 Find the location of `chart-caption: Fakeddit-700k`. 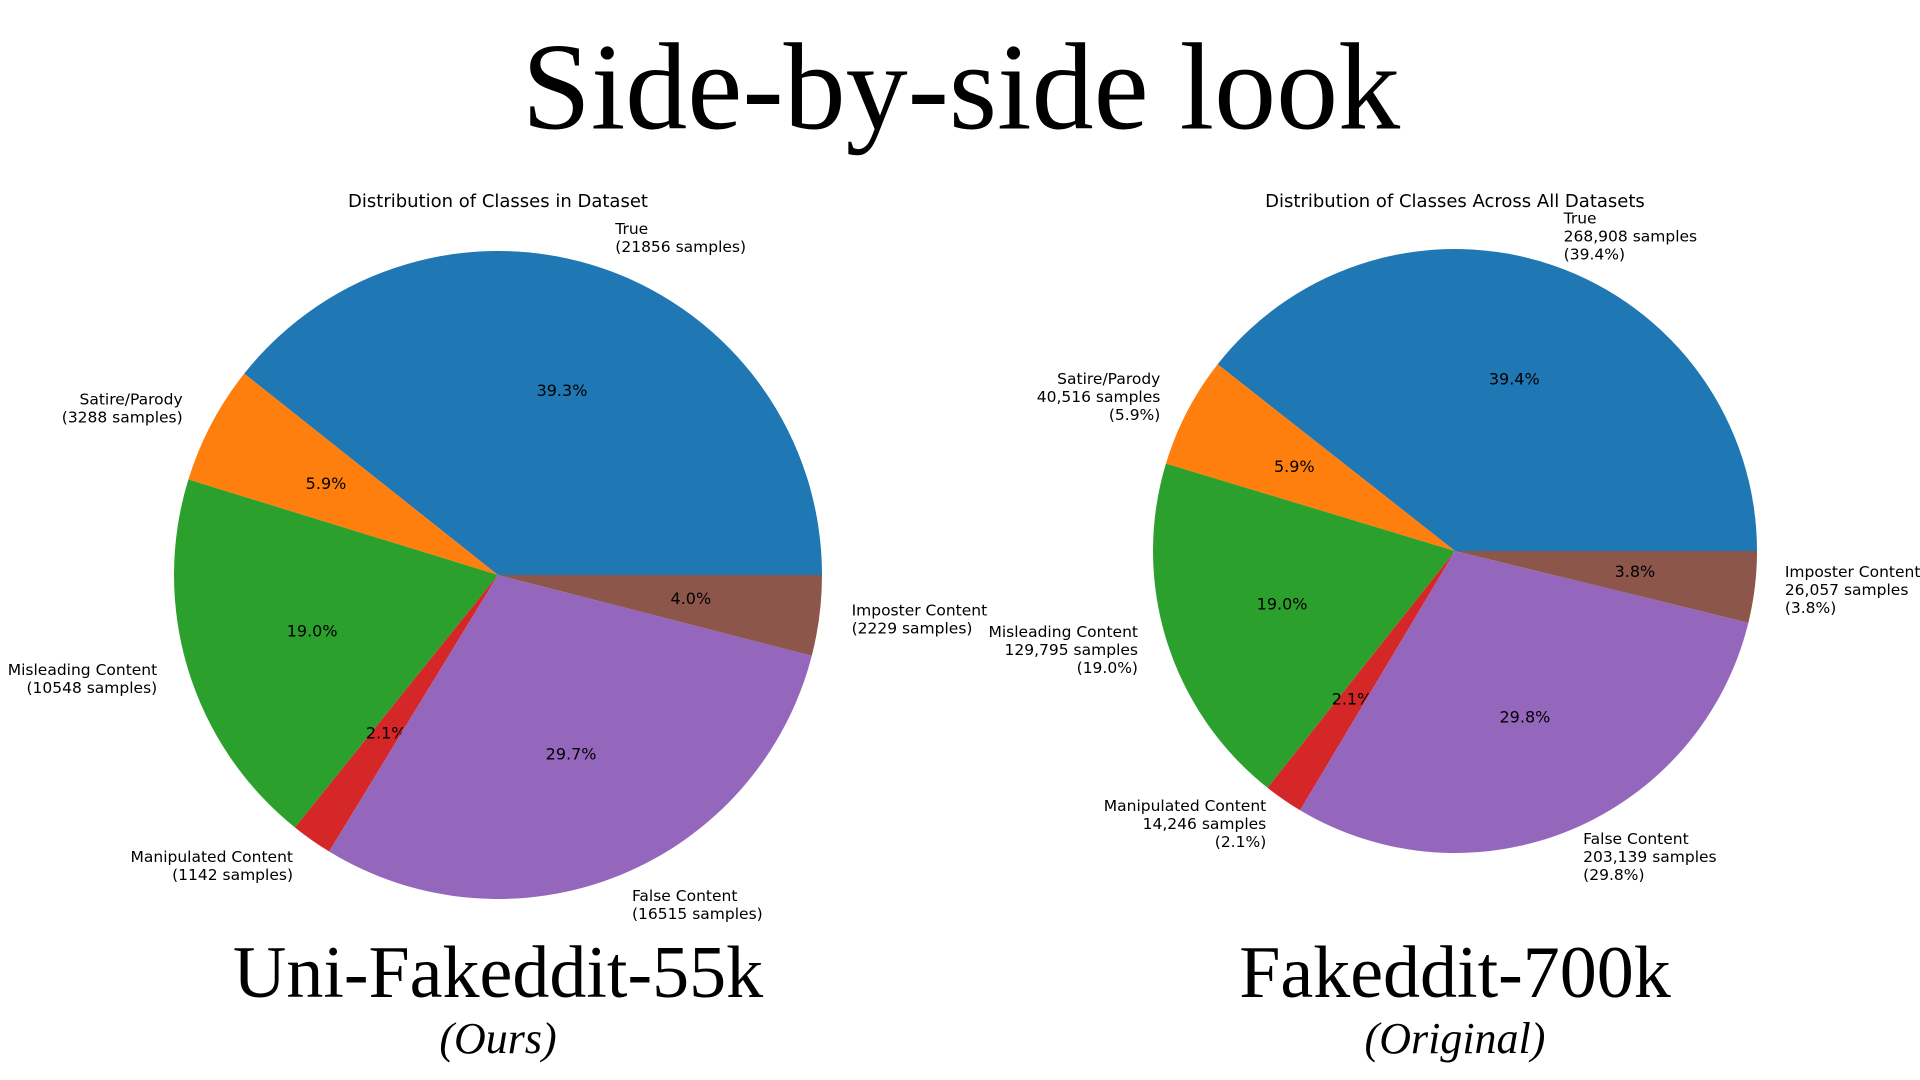

chart-caption: Fakeddit-700k is located at coordinates (1455, 973).